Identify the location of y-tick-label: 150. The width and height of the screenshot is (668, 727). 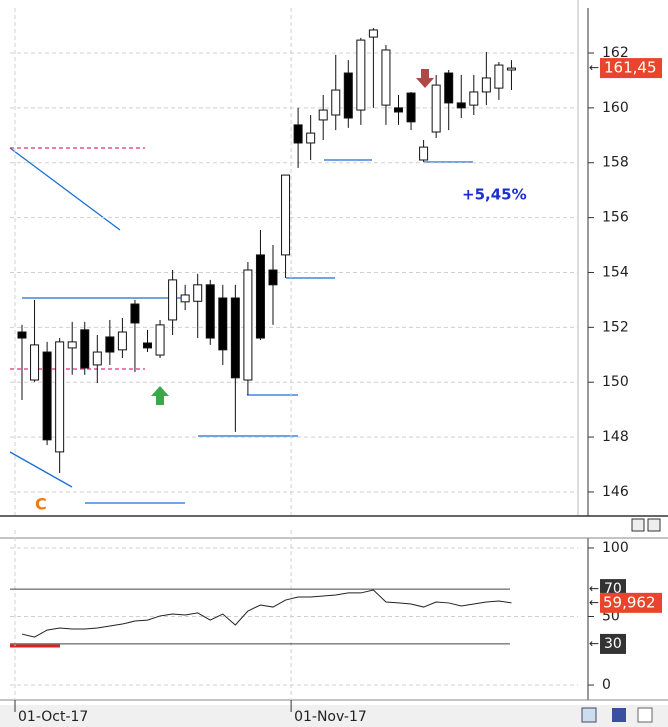
(615, 382).